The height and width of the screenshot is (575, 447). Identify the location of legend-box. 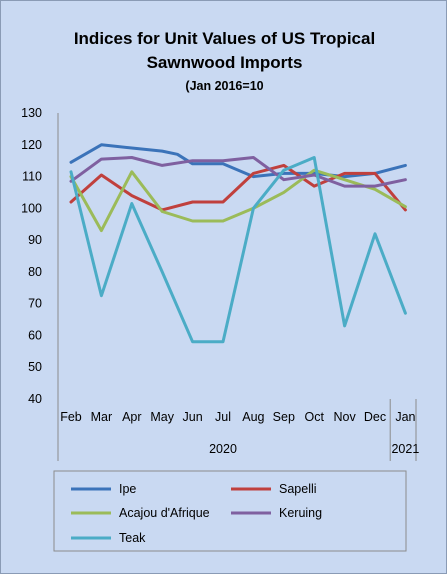
(230, 511).